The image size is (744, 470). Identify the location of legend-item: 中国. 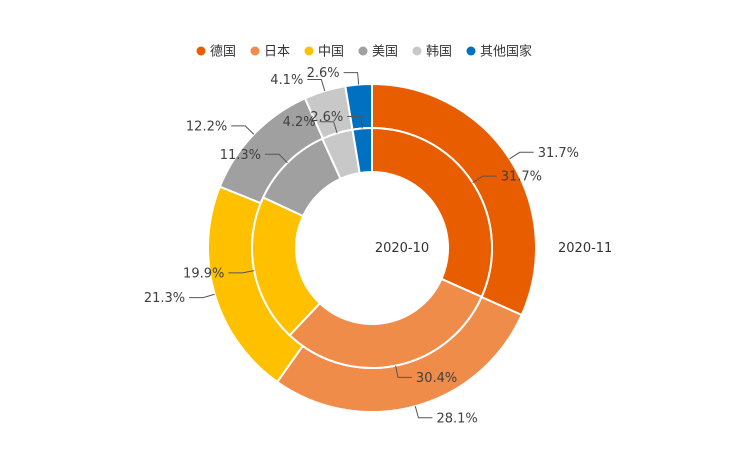
(324, 52).